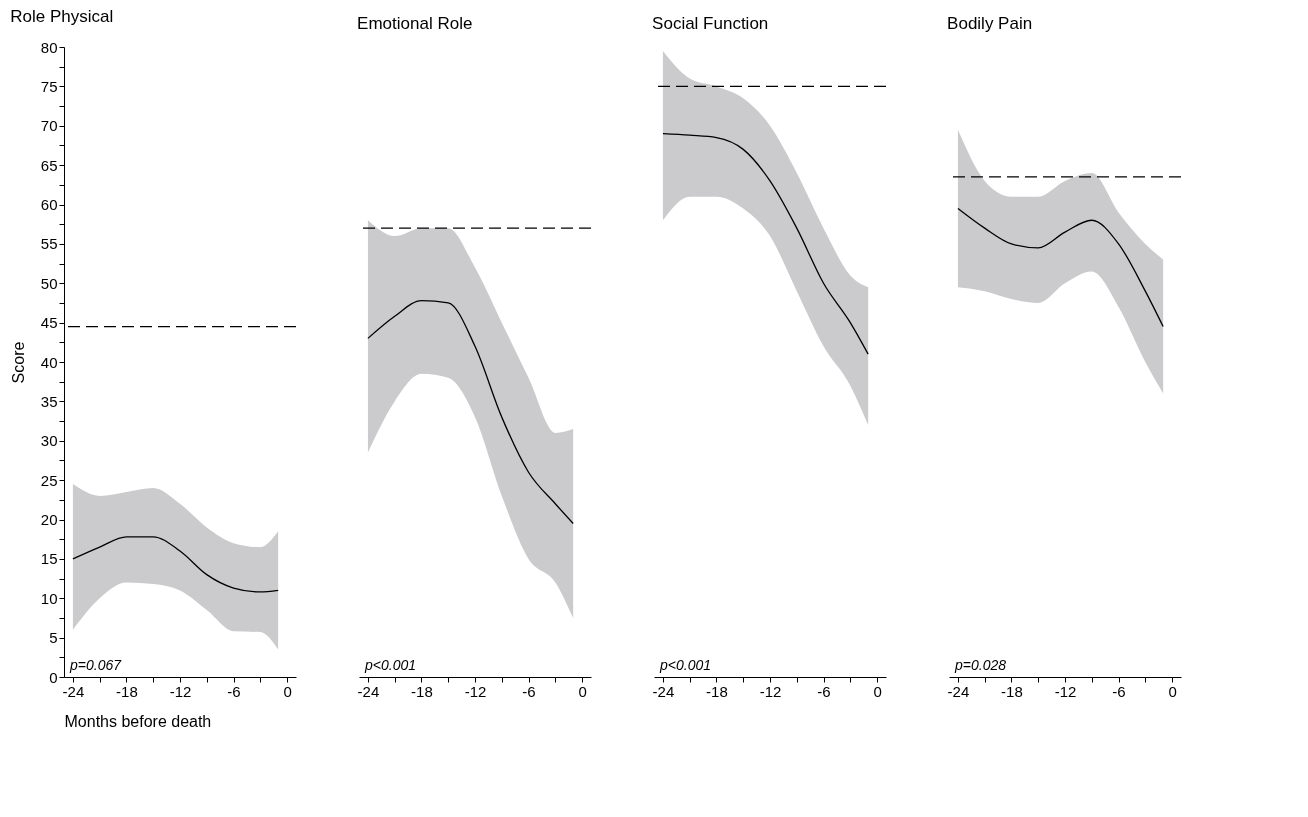 The image size is (1308, 817). I want to click on annotation: p=0.067, so click(96, 665).